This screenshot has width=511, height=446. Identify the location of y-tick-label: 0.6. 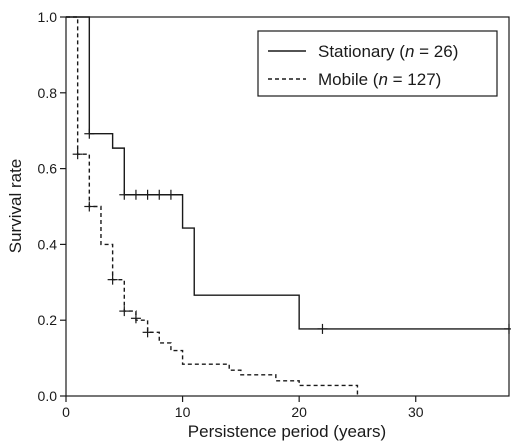
(48, 169).